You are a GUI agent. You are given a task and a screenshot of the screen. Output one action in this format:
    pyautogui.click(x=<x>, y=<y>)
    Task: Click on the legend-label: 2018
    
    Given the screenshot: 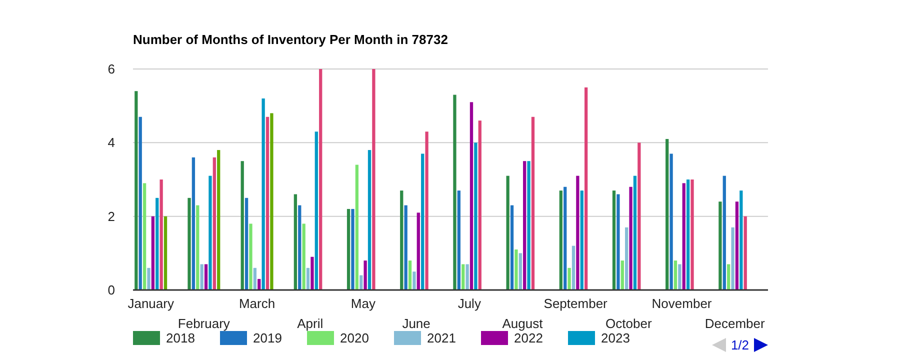 What is the action you would take?
    pyautogui.click(x=180, y=338)
    